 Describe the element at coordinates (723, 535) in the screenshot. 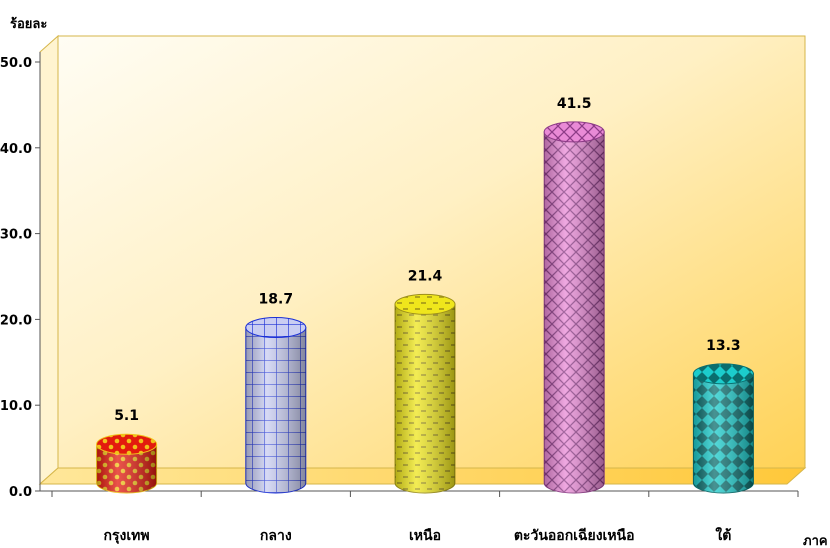

I see `x-tick-label: ใต้` at that location.